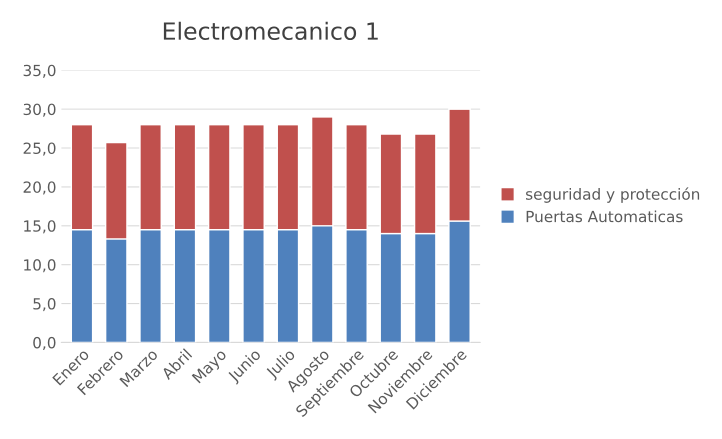  What do you see at coordinates (40, 110) in the screenshot?
I see `y-tick-label: 30,0` at bounding box center [40, 110].